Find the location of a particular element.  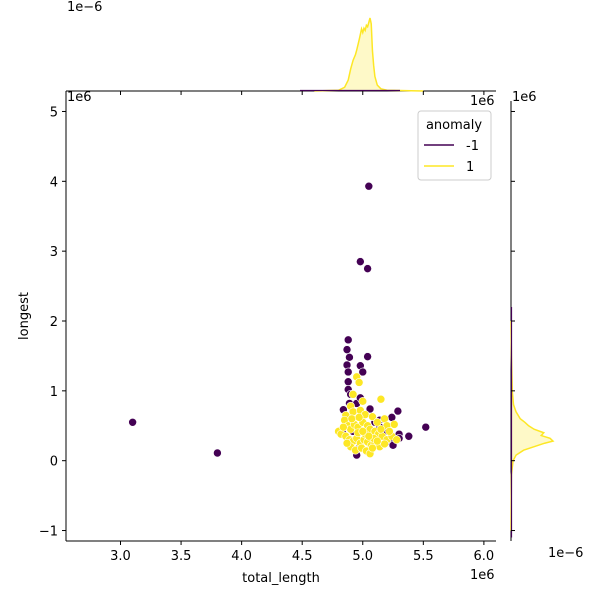

x-axis-offset-label: 1e6 is located at coordinates (482, 575).